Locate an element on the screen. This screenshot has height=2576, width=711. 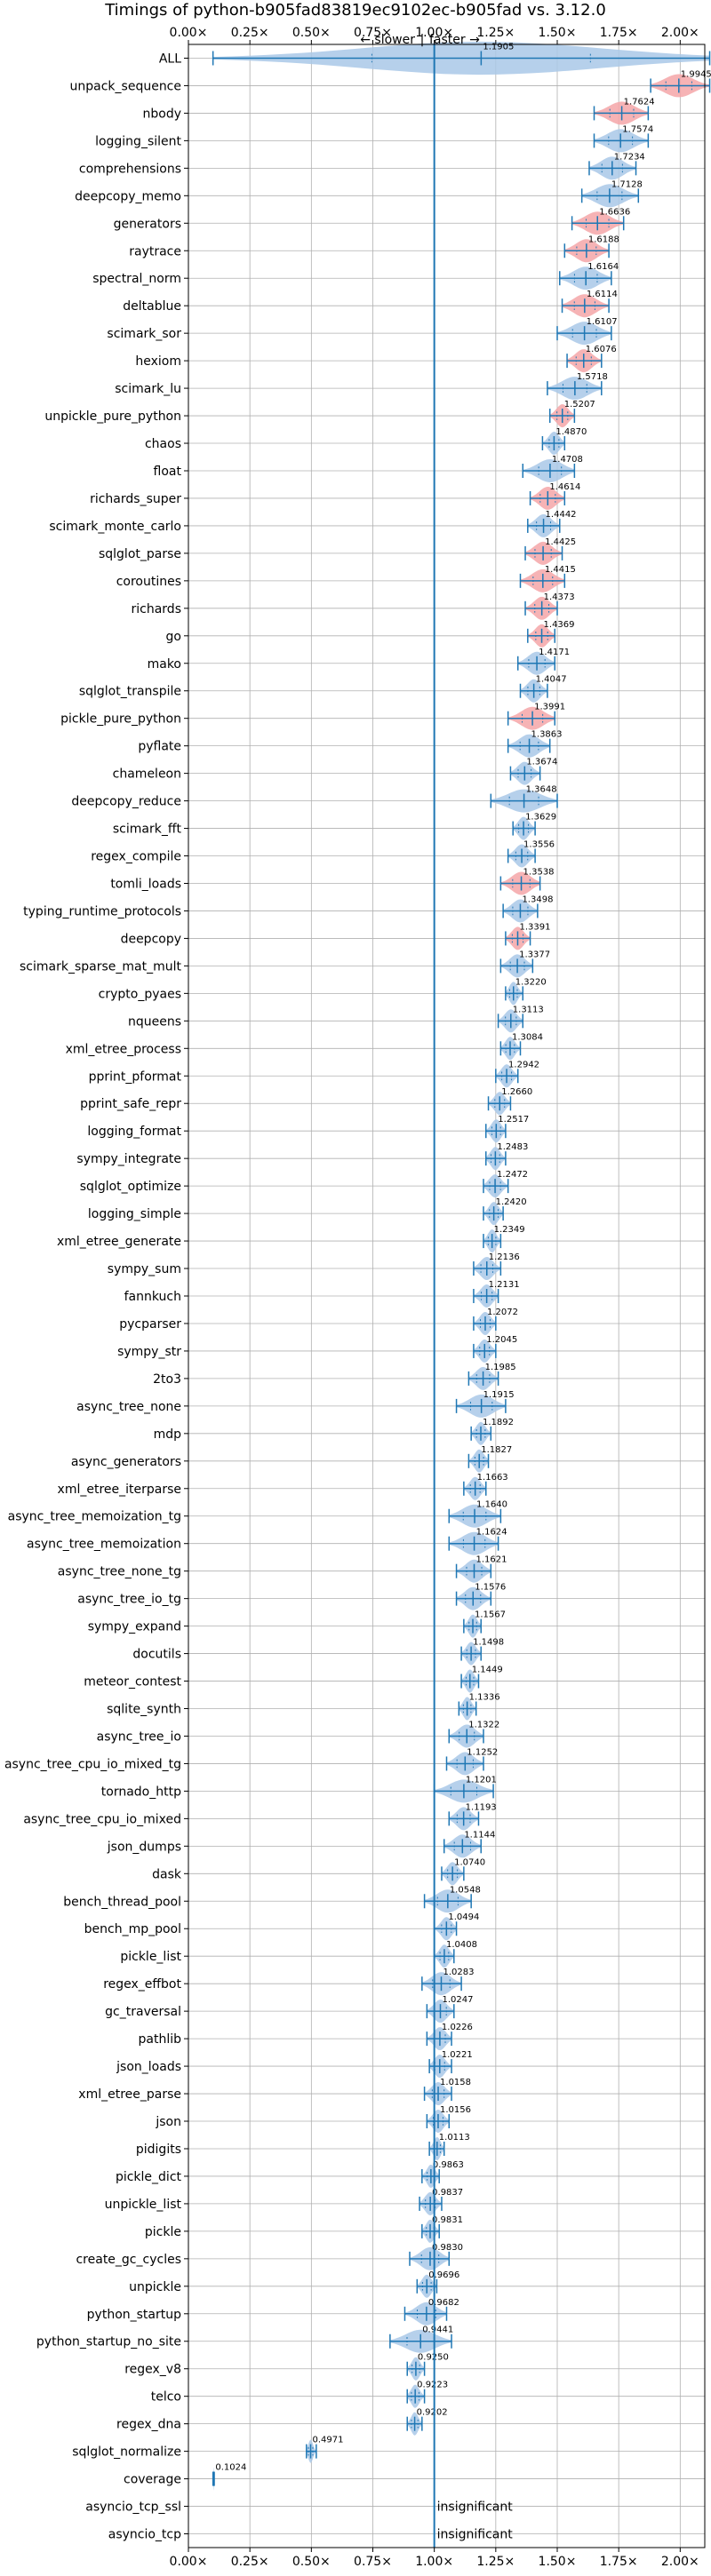
category-label: sympy_str is located at coordinates (149, 1352).